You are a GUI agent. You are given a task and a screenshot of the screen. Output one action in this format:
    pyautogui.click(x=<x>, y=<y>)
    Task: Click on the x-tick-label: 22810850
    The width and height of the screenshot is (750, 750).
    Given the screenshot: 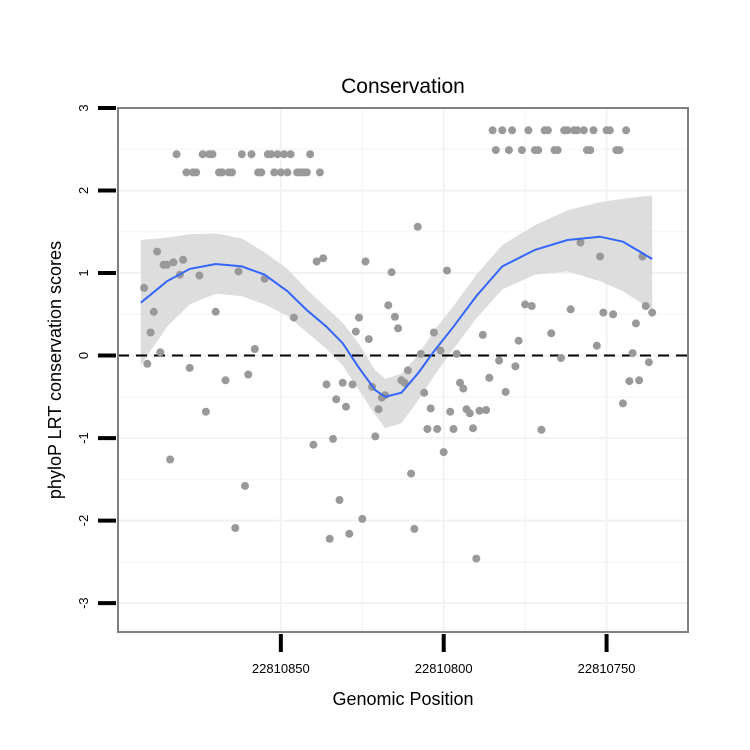 What is the action you would take?
    pyautogui.click(x=281, y=668)
    